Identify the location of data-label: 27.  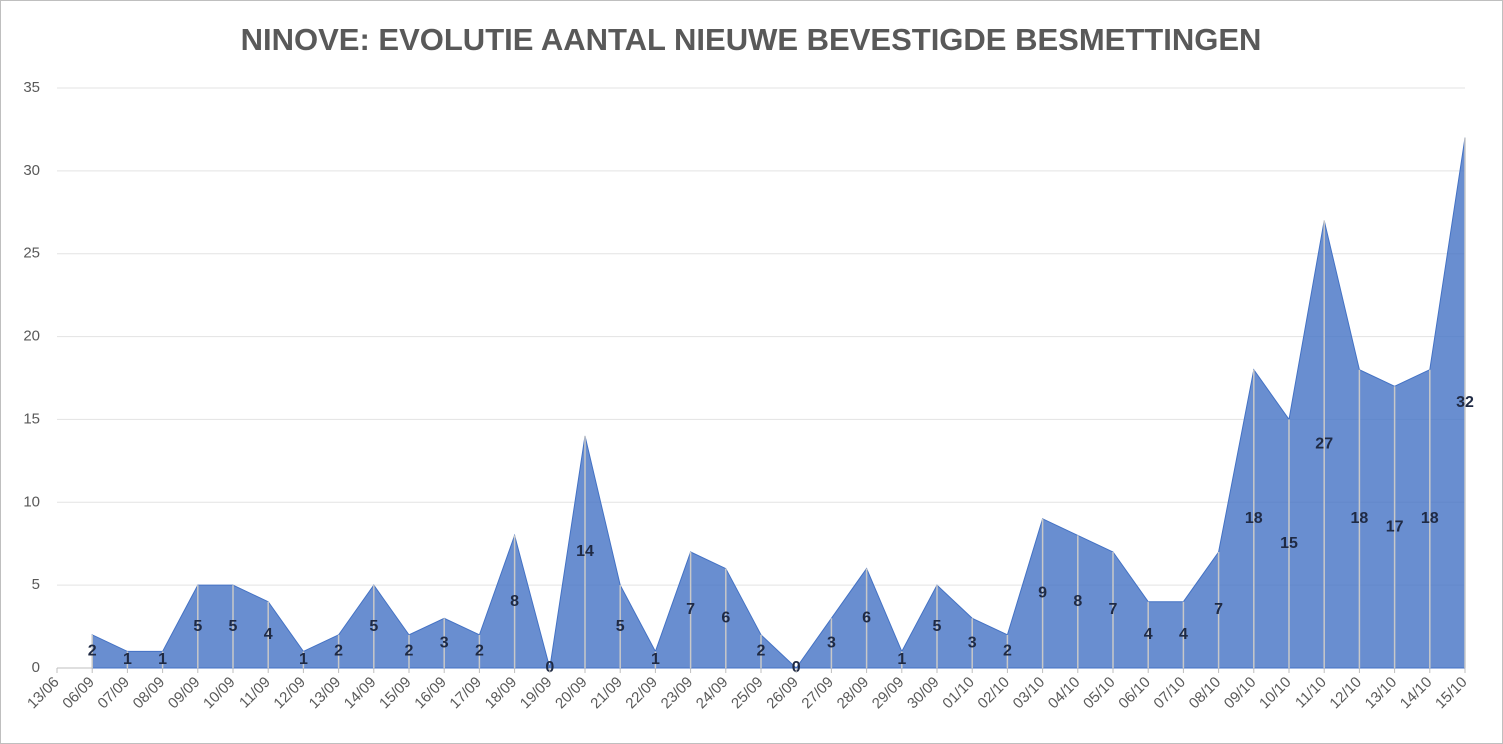
(1324, 444).